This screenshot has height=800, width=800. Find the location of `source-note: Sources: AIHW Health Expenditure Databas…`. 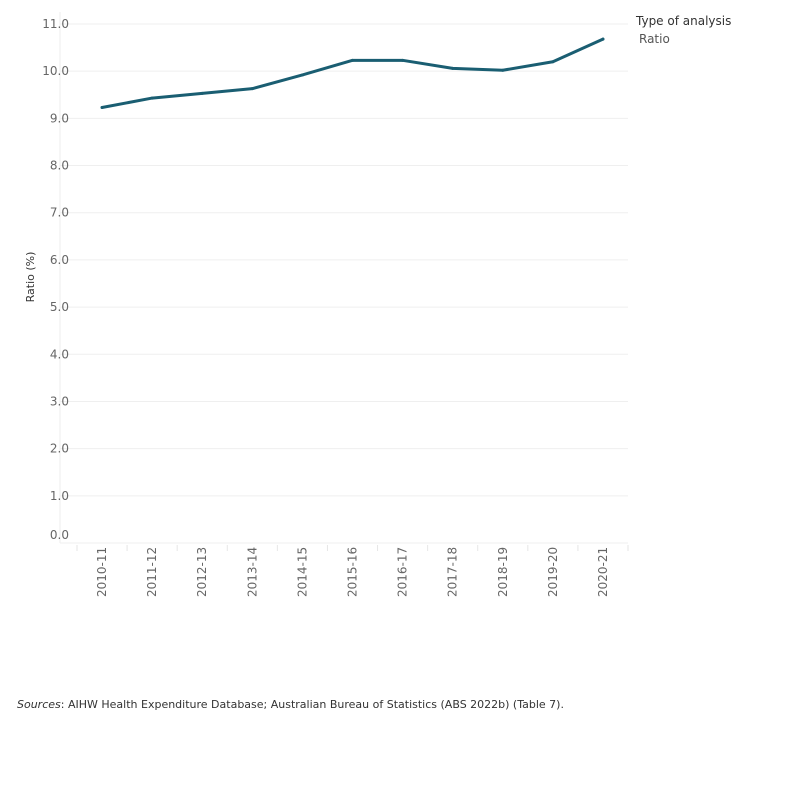

source-note: Sources: AIHW Health Expenditure Databas… is located at coordinates (290, 704).